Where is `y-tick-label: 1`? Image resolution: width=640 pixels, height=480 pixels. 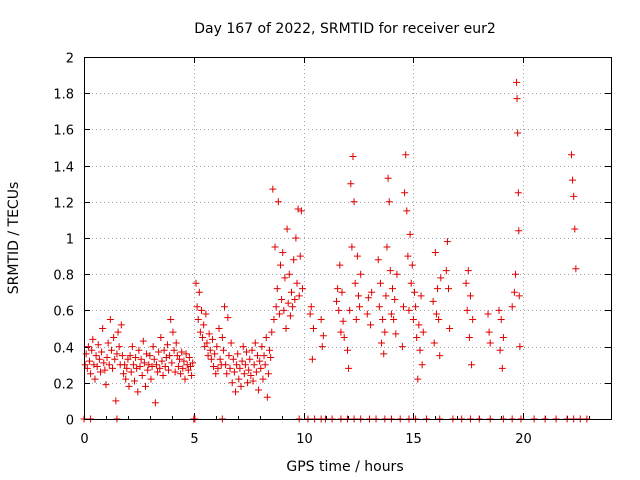 y-tick-label: 1 is located at coordinates (70, 240).